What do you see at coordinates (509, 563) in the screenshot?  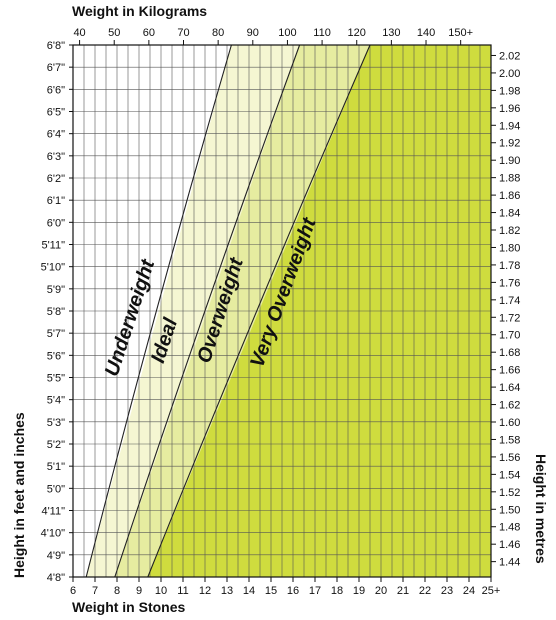 I see `height-m-tick-label: 1.44` at bounding box center [509, 563].